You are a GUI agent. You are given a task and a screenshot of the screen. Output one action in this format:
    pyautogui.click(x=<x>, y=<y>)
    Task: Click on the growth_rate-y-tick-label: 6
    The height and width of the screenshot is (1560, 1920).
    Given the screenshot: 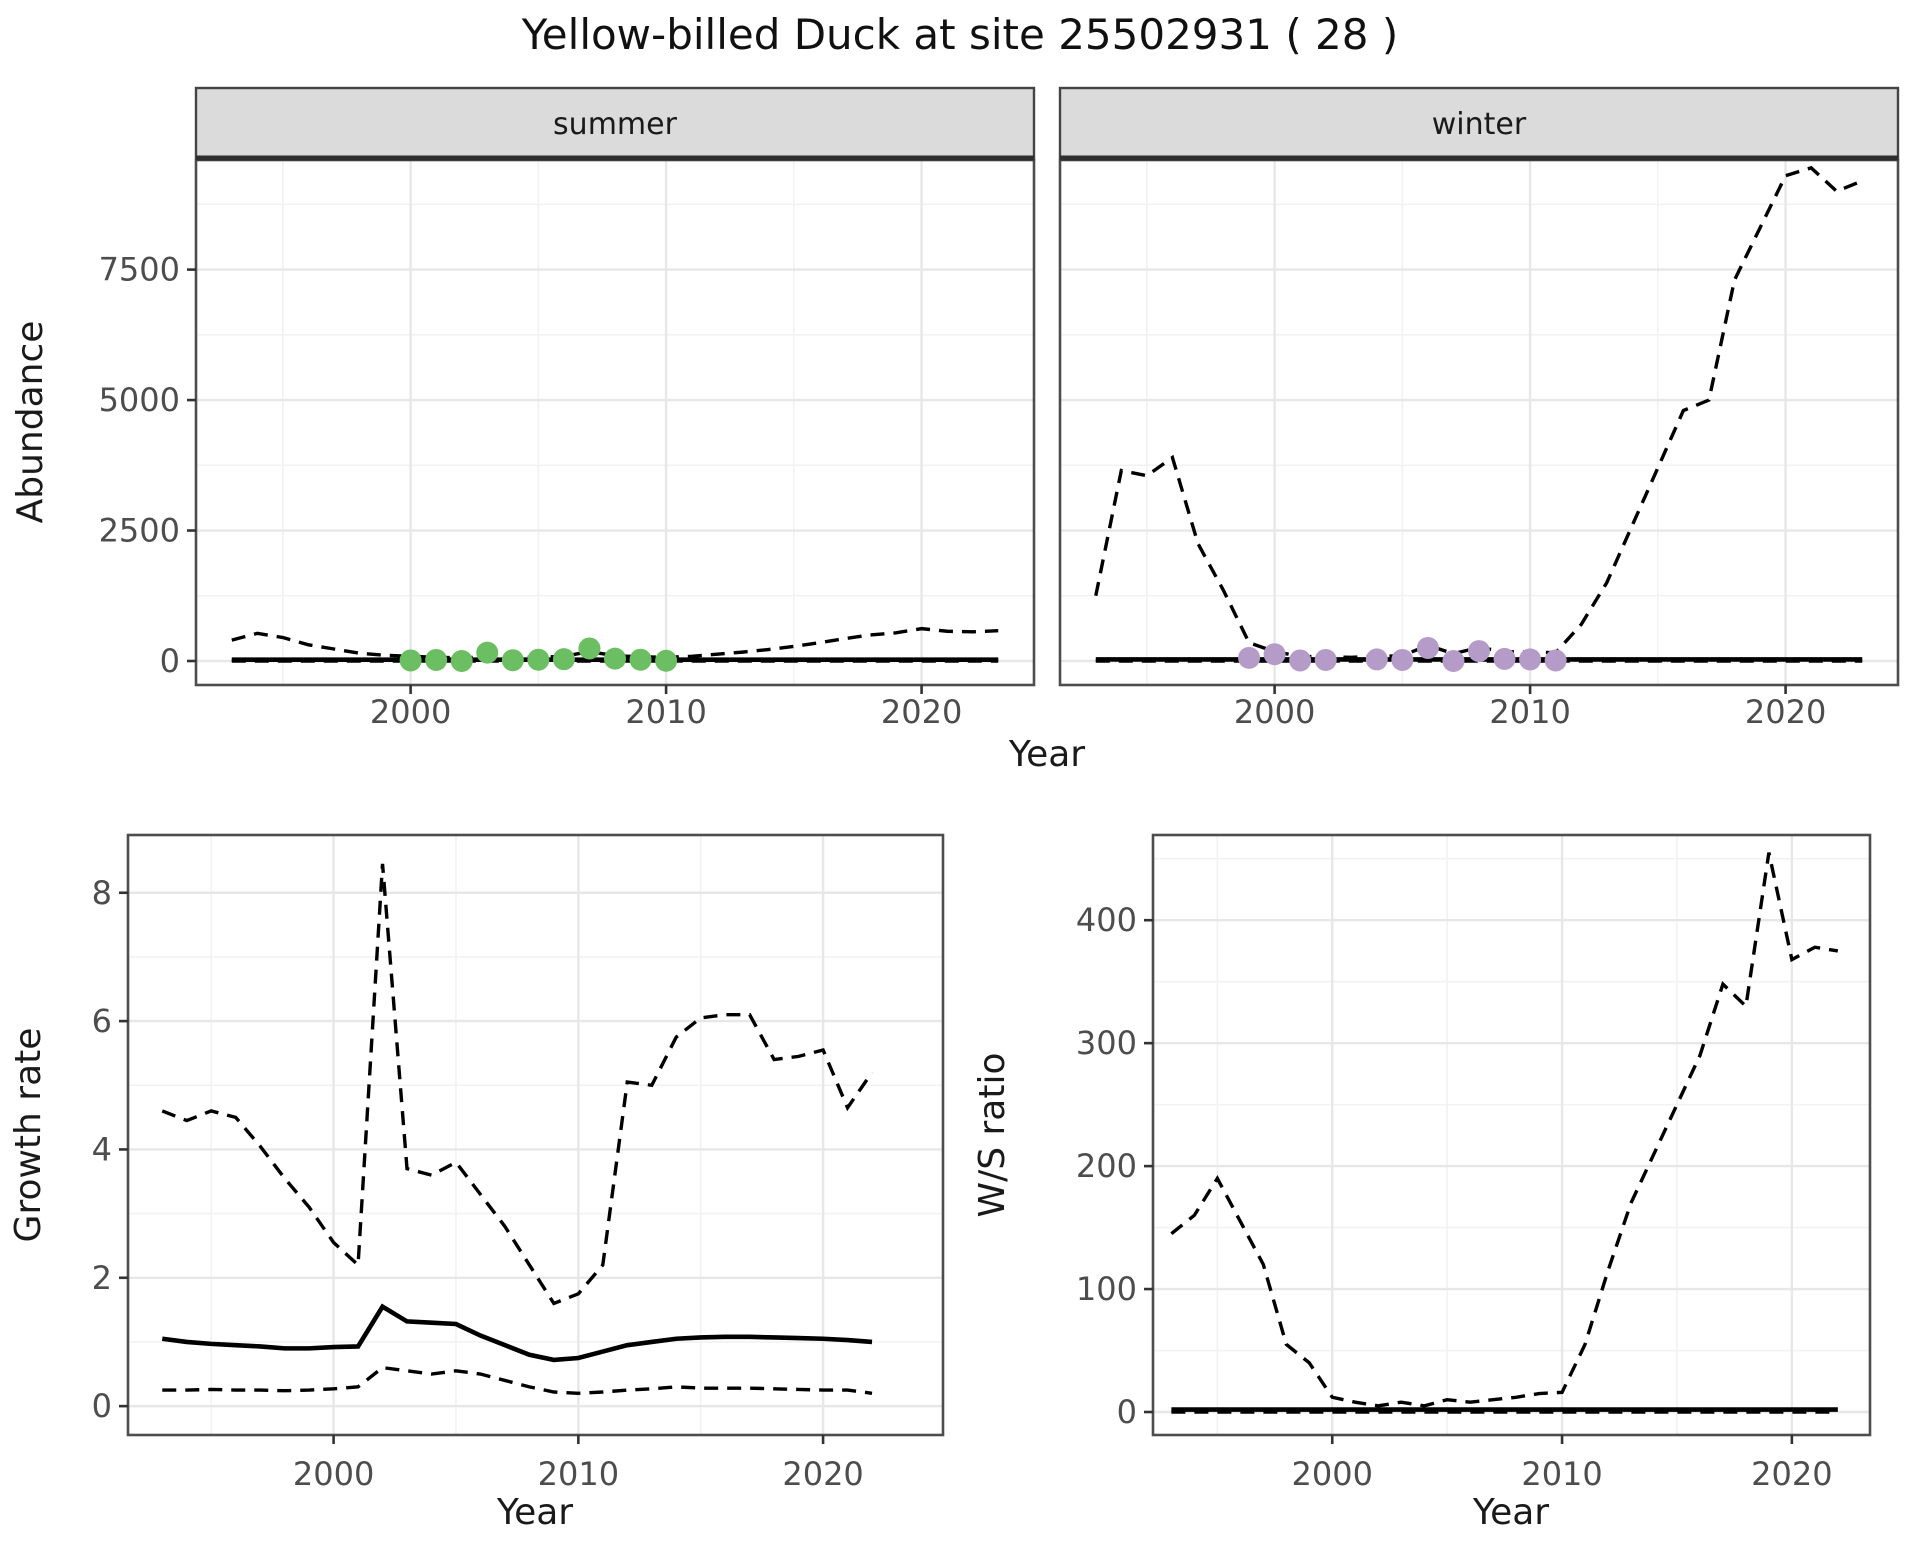 What is the action you would take?
    pyautogui.click(x=102, y=1021)
    